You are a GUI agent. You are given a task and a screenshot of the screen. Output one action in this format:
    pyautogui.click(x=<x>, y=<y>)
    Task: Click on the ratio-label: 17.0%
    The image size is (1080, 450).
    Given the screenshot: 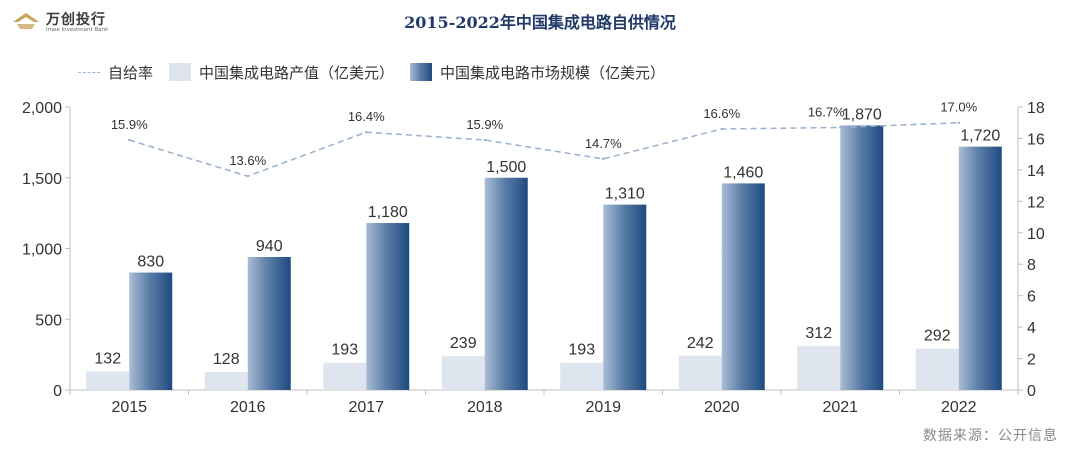 What is the action you would take?
    pyautogui.click(x=958, y=107)
    